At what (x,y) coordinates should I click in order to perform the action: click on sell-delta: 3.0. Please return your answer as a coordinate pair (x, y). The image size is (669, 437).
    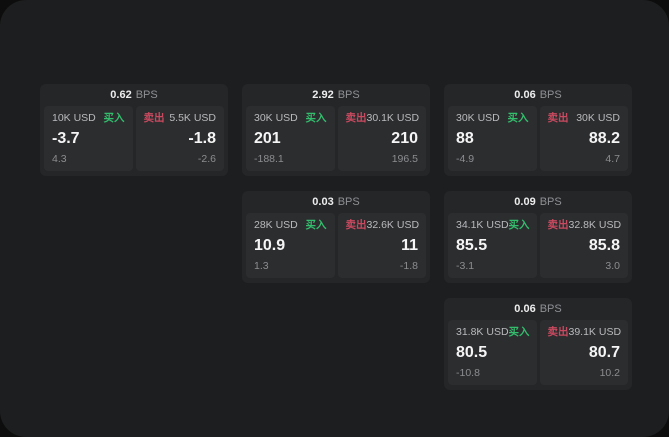
    Looking at the image, I should click on (612, 266).